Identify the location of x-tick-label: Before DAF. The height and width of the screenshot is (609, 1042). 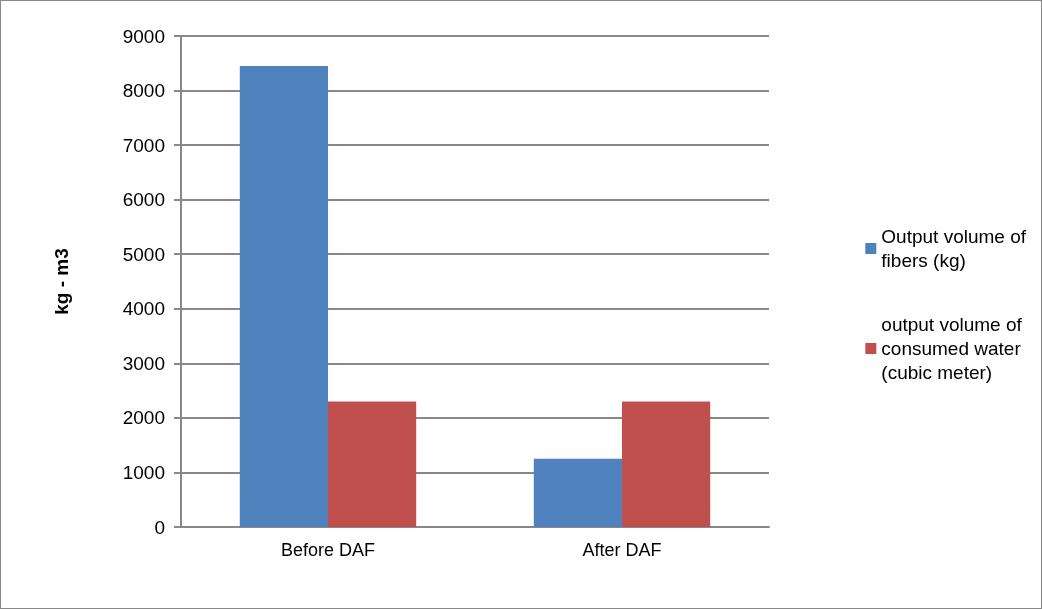
(328, 550).